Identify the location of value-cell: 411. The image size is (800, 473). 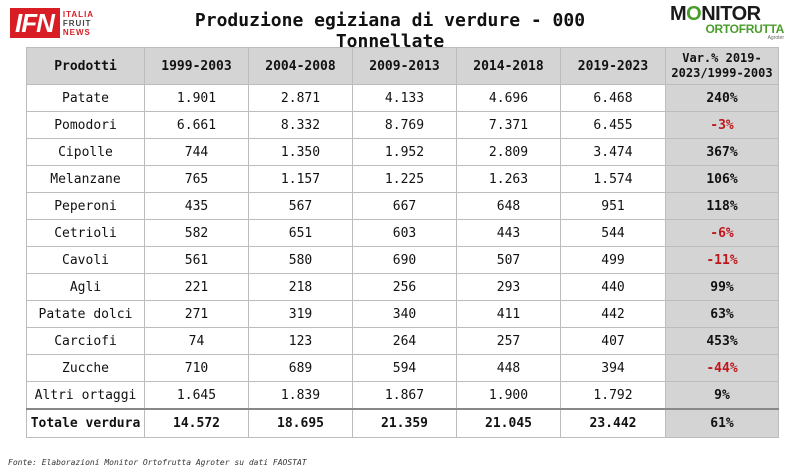
(508, 314).